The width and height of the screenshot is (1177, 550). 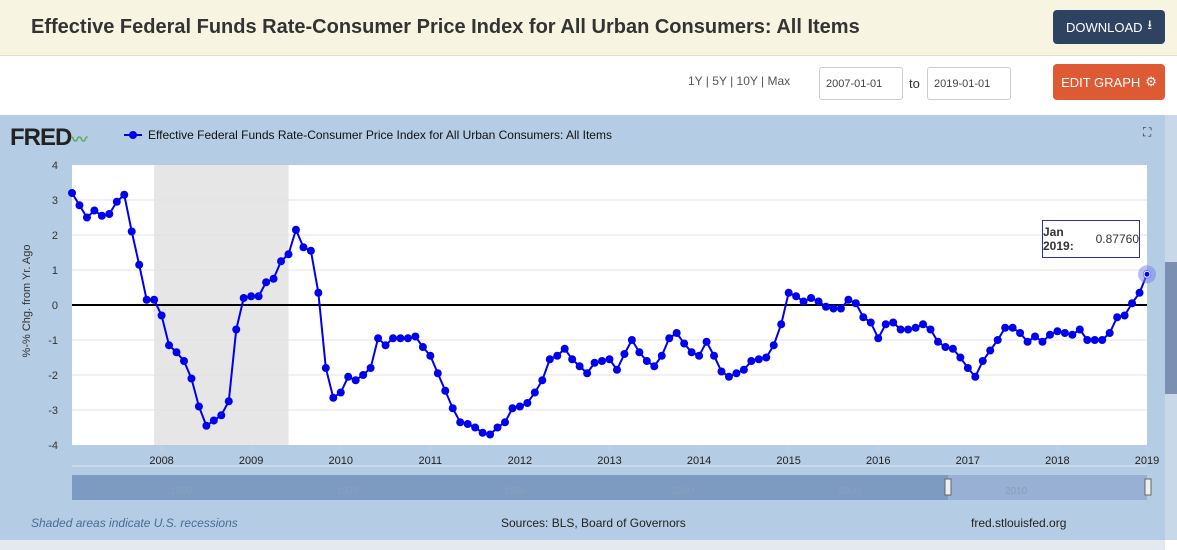 What do you see at coordinates (1147, 461) in the screenshot?
I see `x-tick-label: 2019` at bounding box center [1147, 461].